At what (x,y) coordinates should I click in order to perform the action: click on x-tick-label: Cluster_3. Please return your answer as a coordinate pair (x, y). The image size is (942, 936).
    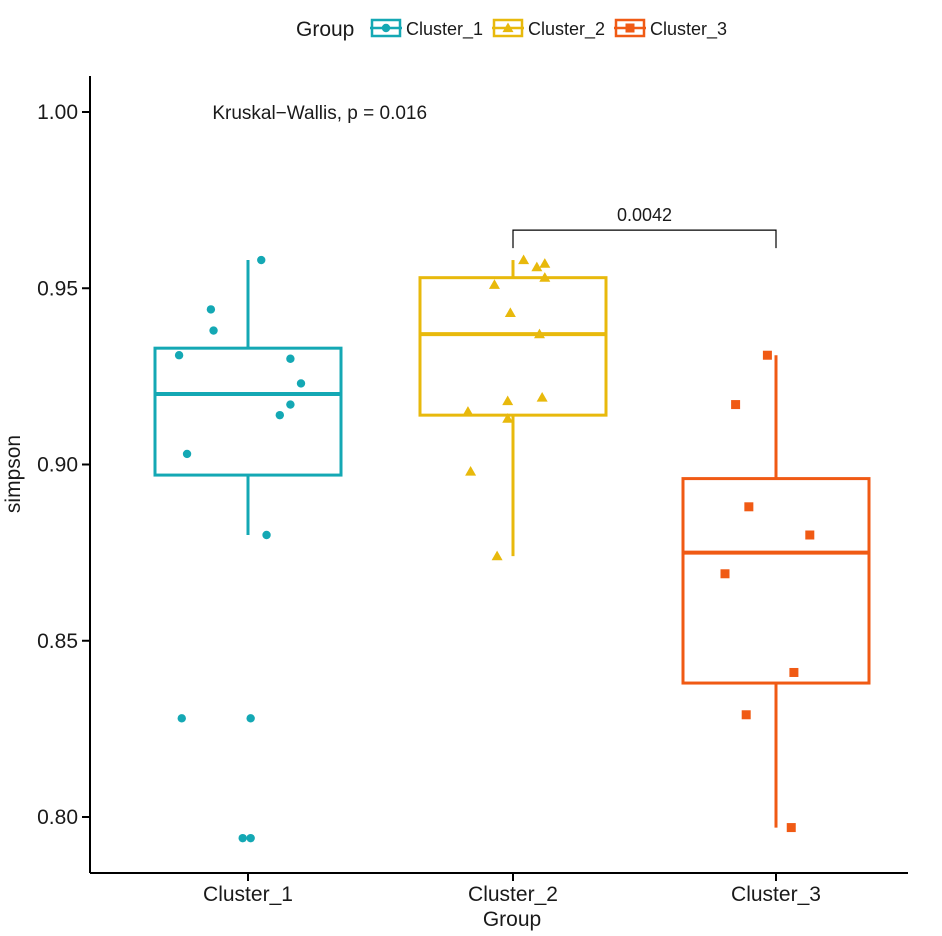
    Looking at the image, I should click on (776, 894).